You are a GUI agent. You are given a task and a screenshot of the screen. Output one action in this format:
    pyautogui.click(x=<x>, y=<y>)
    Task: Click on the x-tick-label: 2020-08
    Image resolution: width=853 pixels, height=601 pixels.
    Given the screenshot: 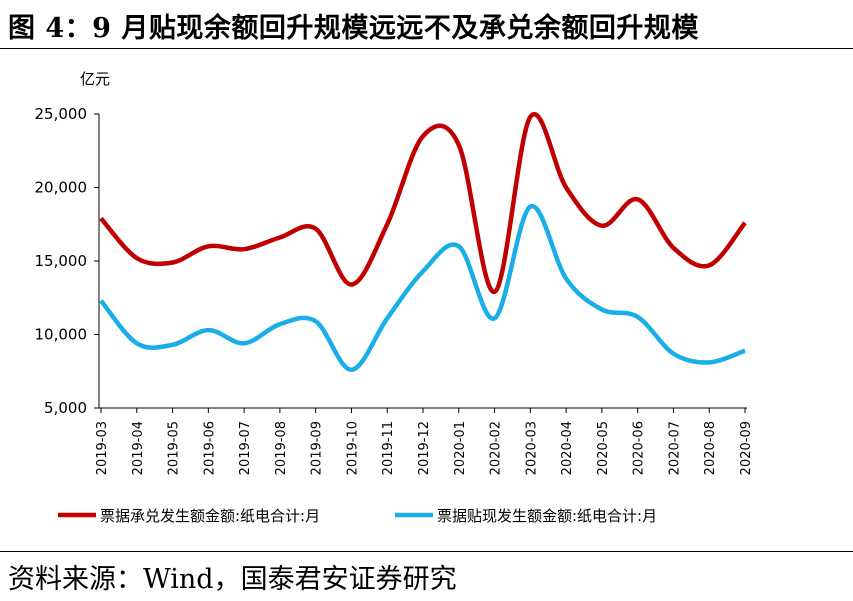 What is the action you would take?
    pyautogui.click(x=710, y=448)
    